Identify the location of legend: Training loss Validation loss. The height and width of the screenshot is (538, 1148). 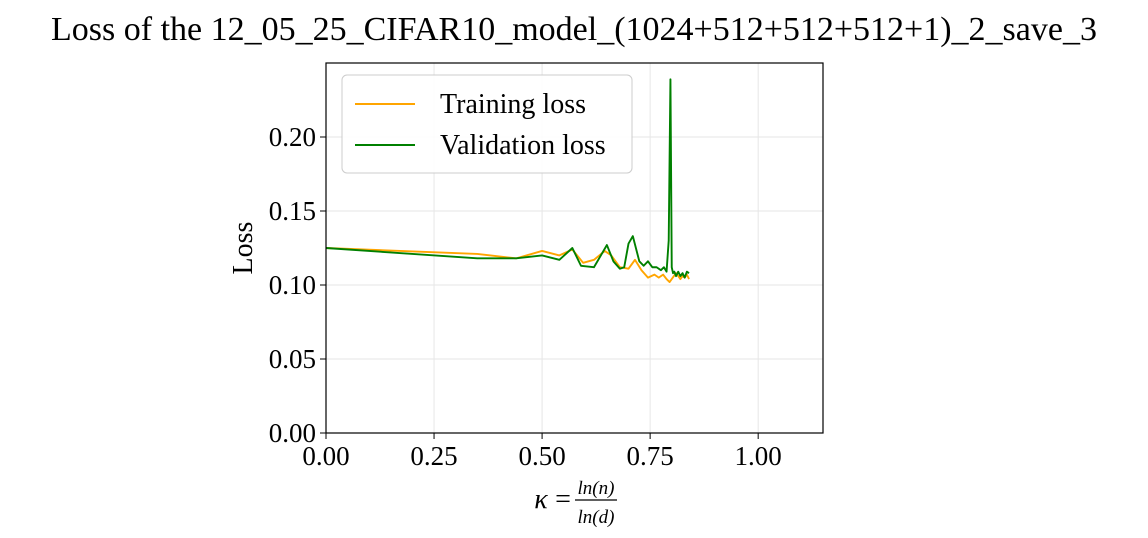
(487, 124).